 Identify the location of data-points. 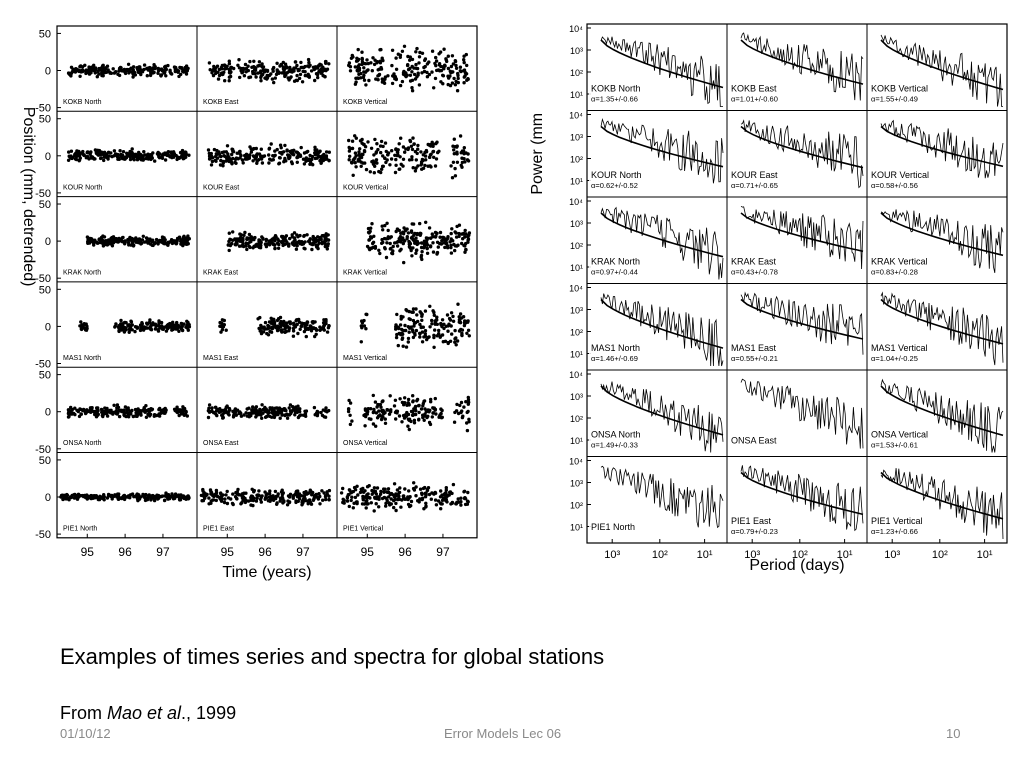
(415, 325).